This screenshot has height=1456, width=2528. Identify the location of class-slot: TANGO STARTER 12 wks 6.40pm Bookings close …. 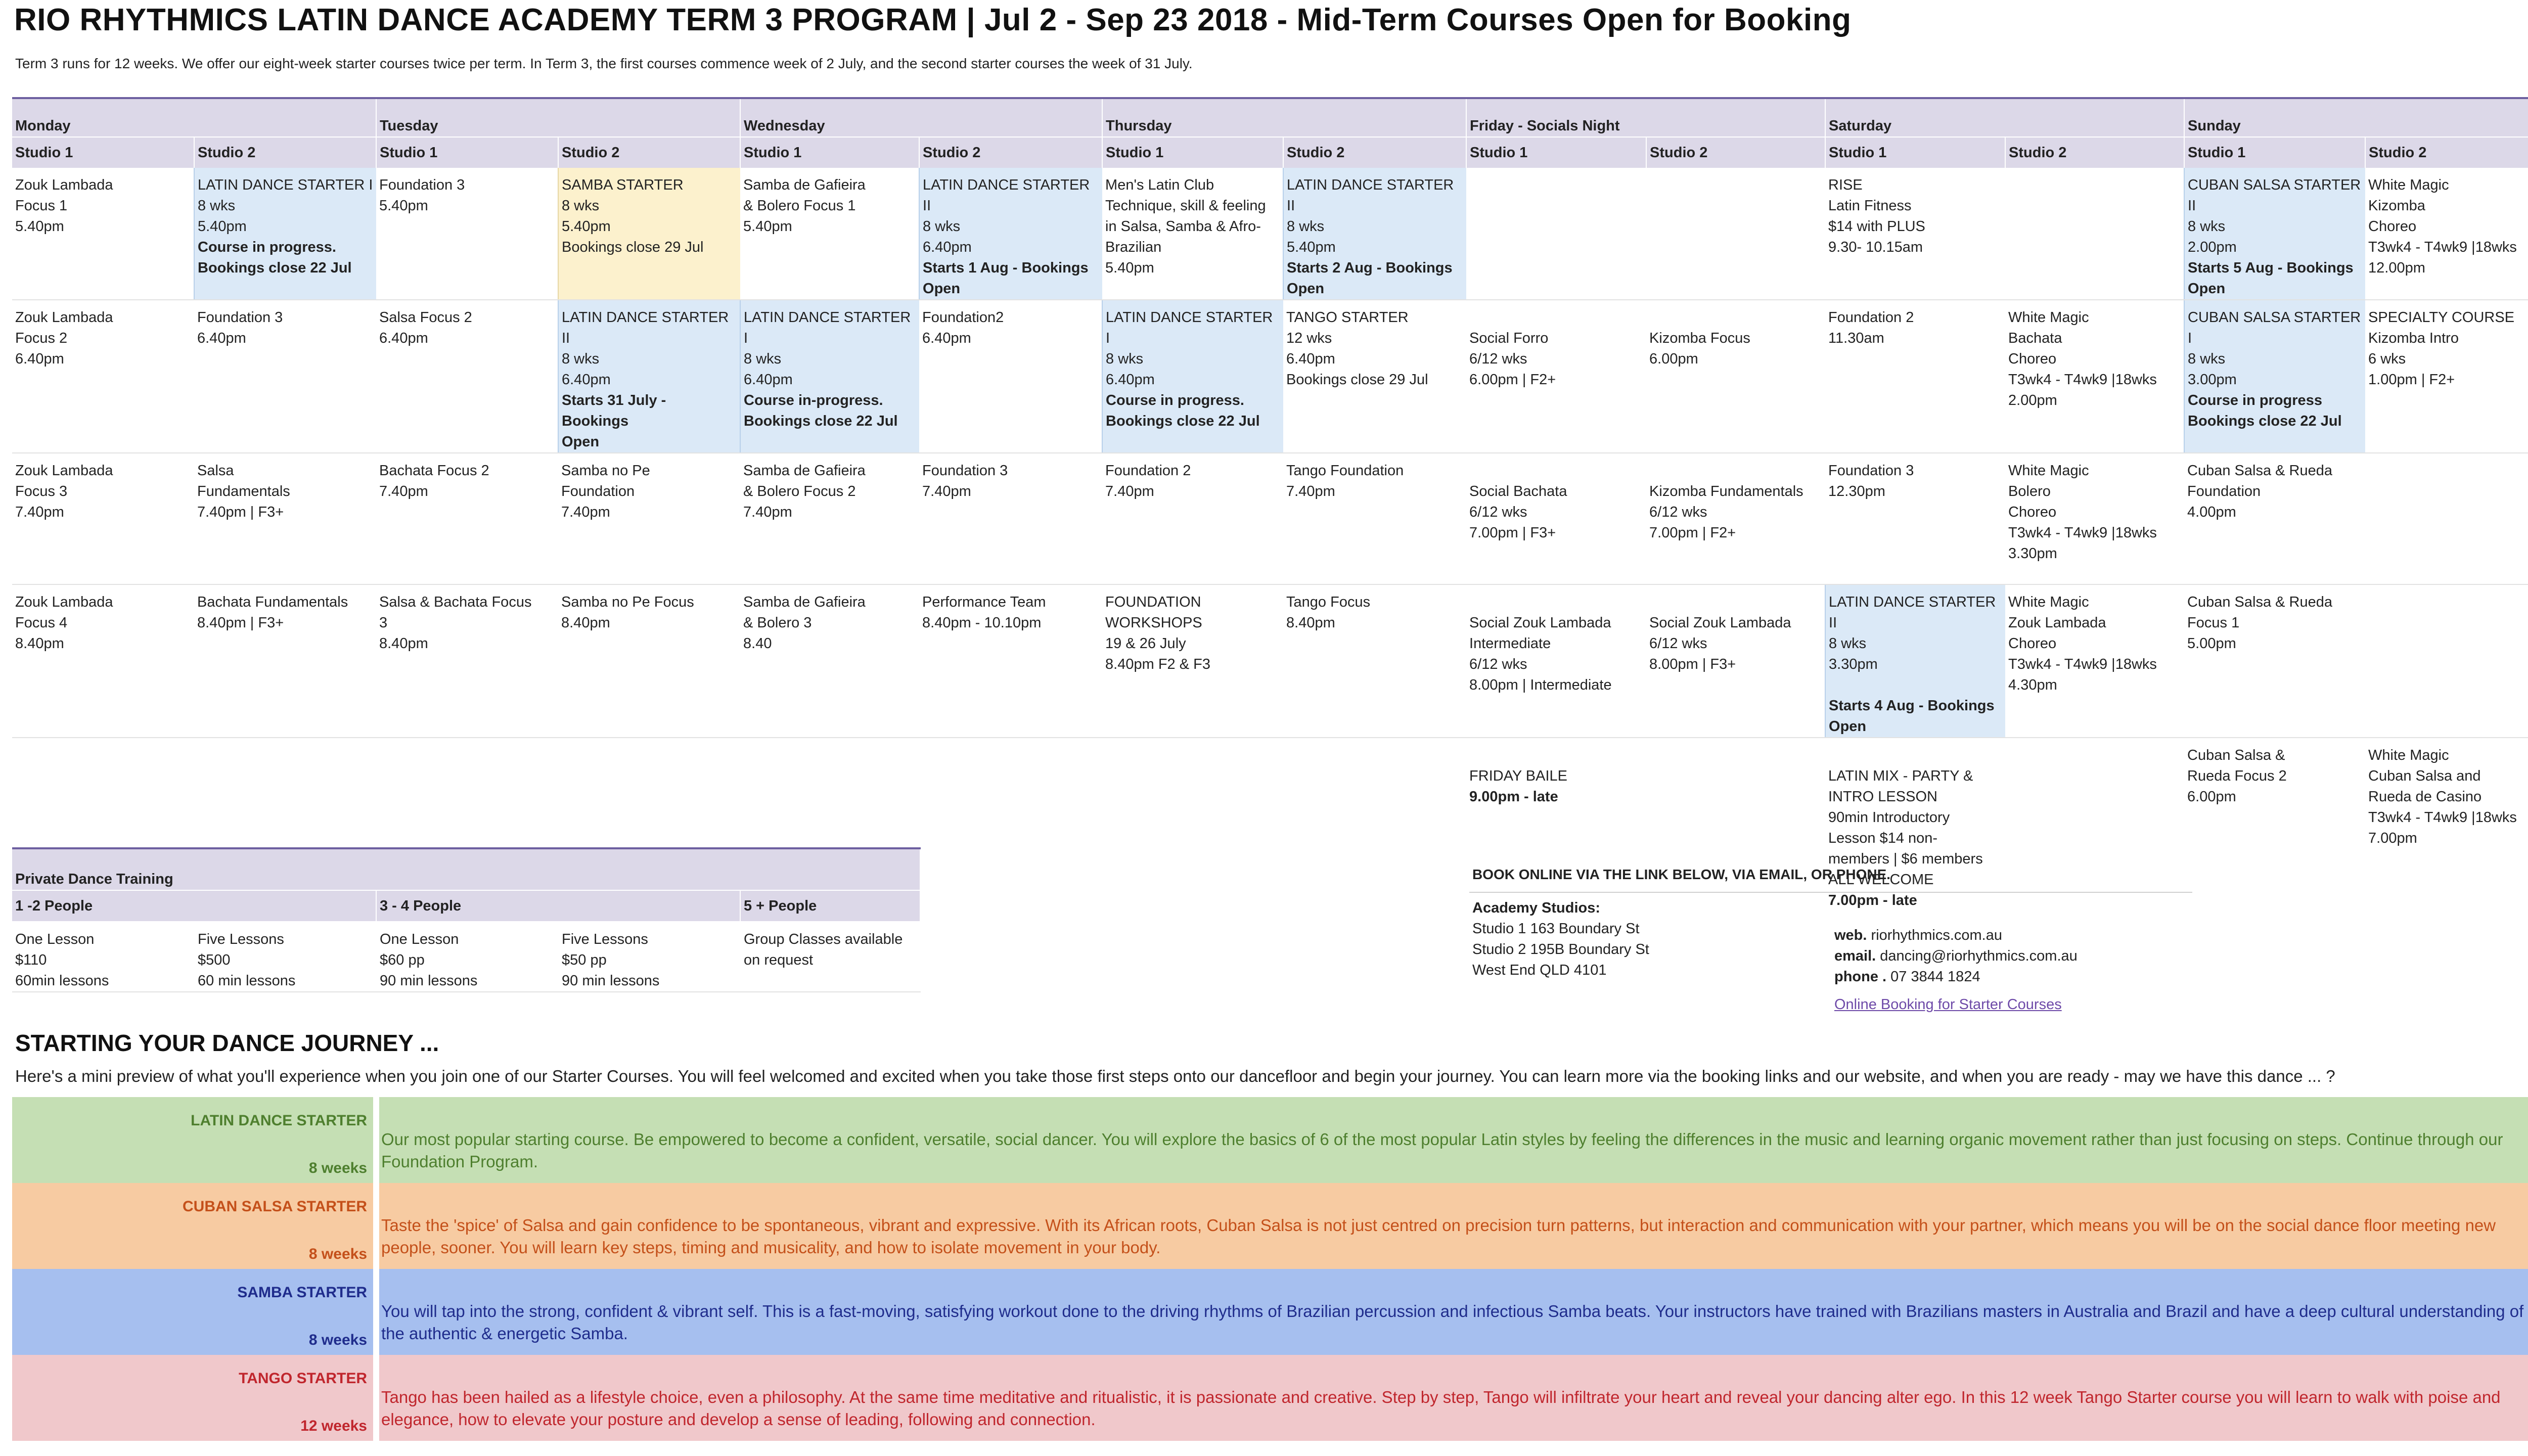
(1375, 376).